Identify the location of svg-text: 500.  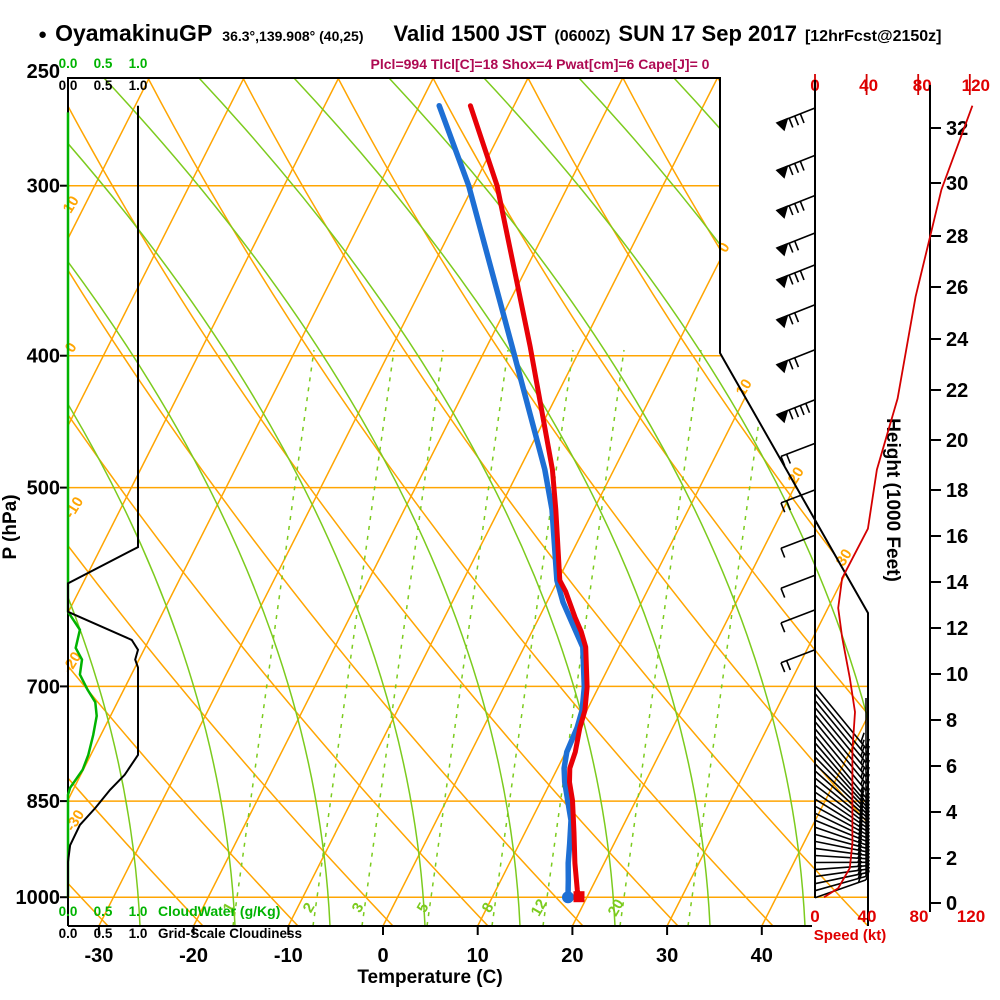
(43, 489).